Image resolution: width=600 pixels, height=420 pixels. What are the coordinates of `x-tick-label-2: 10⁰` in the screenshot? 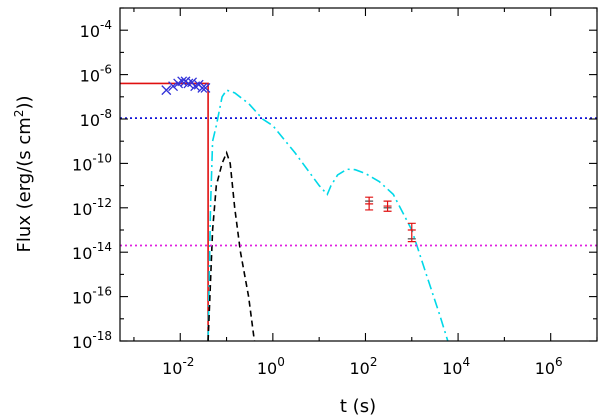 It's located at (271, 366).